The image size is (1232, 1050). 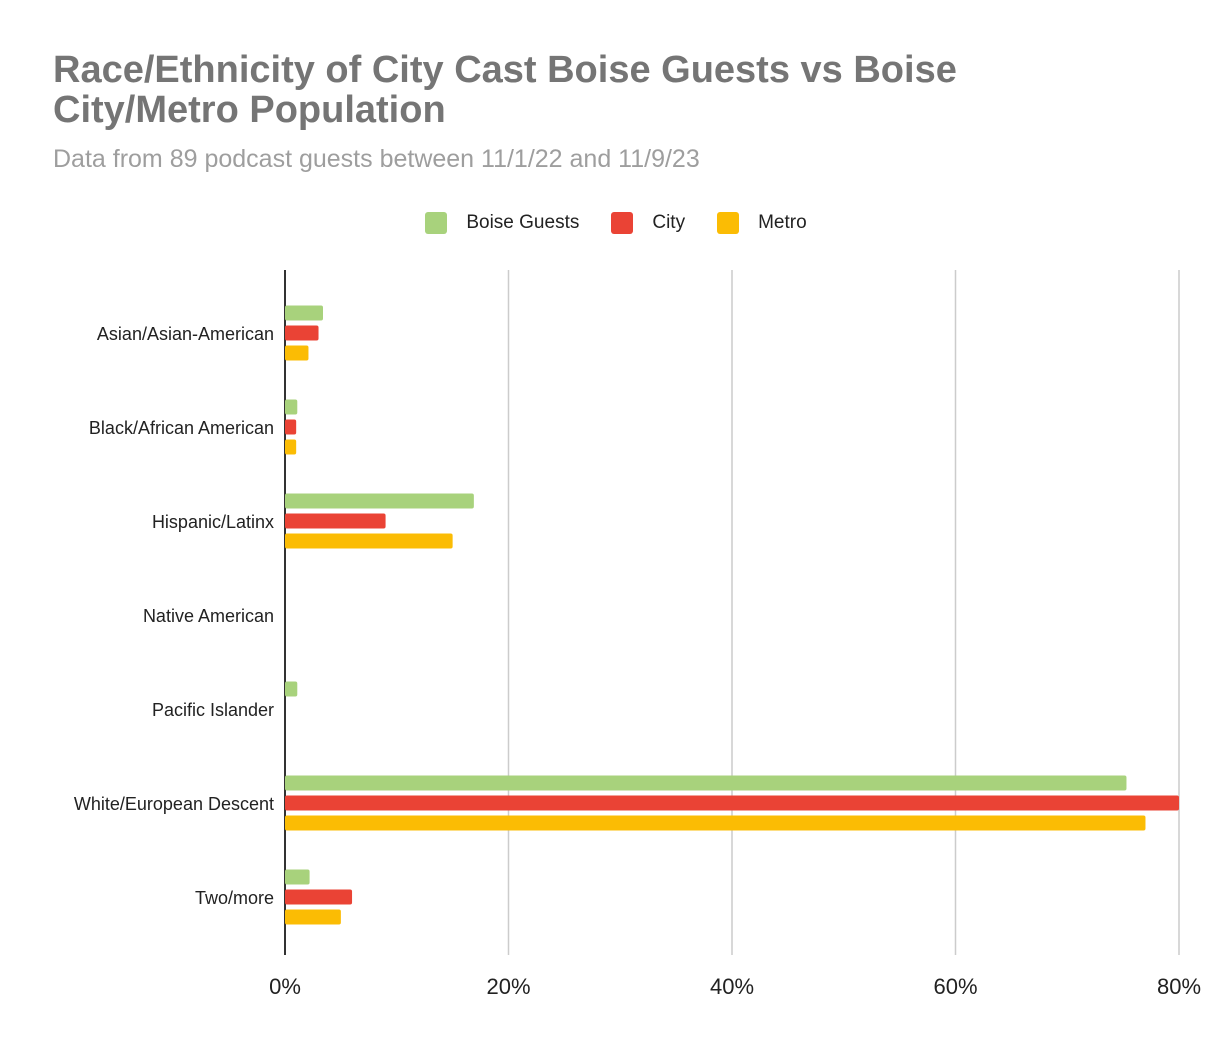 What do you see at coordinates (319, 897) in the screenshot?
I see `bar-city-two-more` at bounding box center [319, 897].